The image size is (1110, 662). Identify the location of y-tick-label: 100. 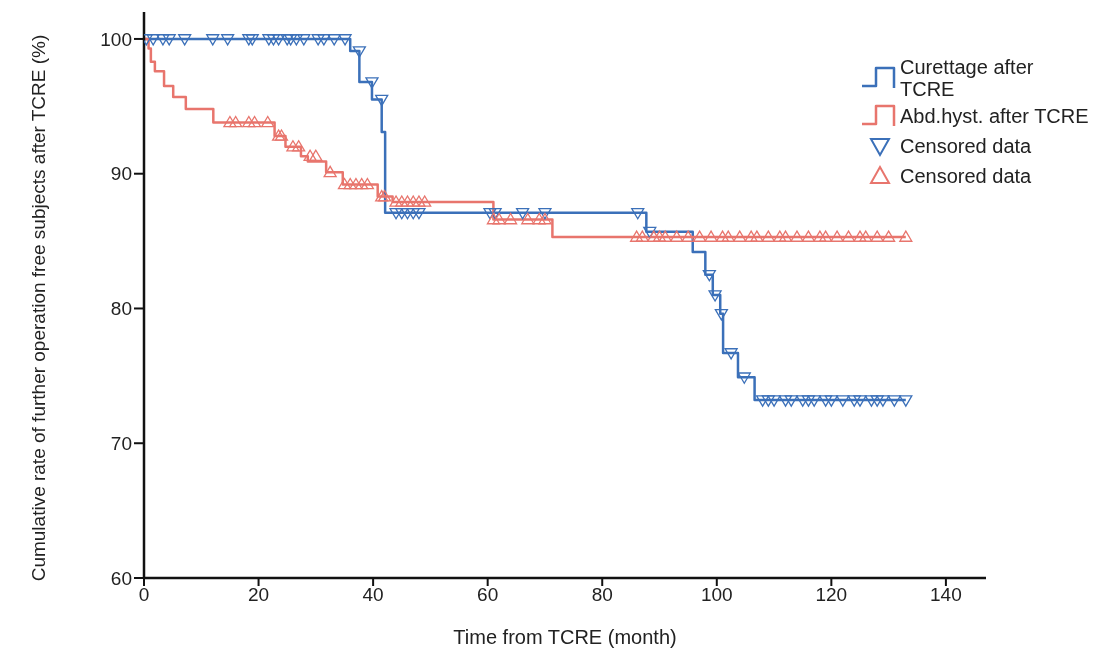
(116, 39).